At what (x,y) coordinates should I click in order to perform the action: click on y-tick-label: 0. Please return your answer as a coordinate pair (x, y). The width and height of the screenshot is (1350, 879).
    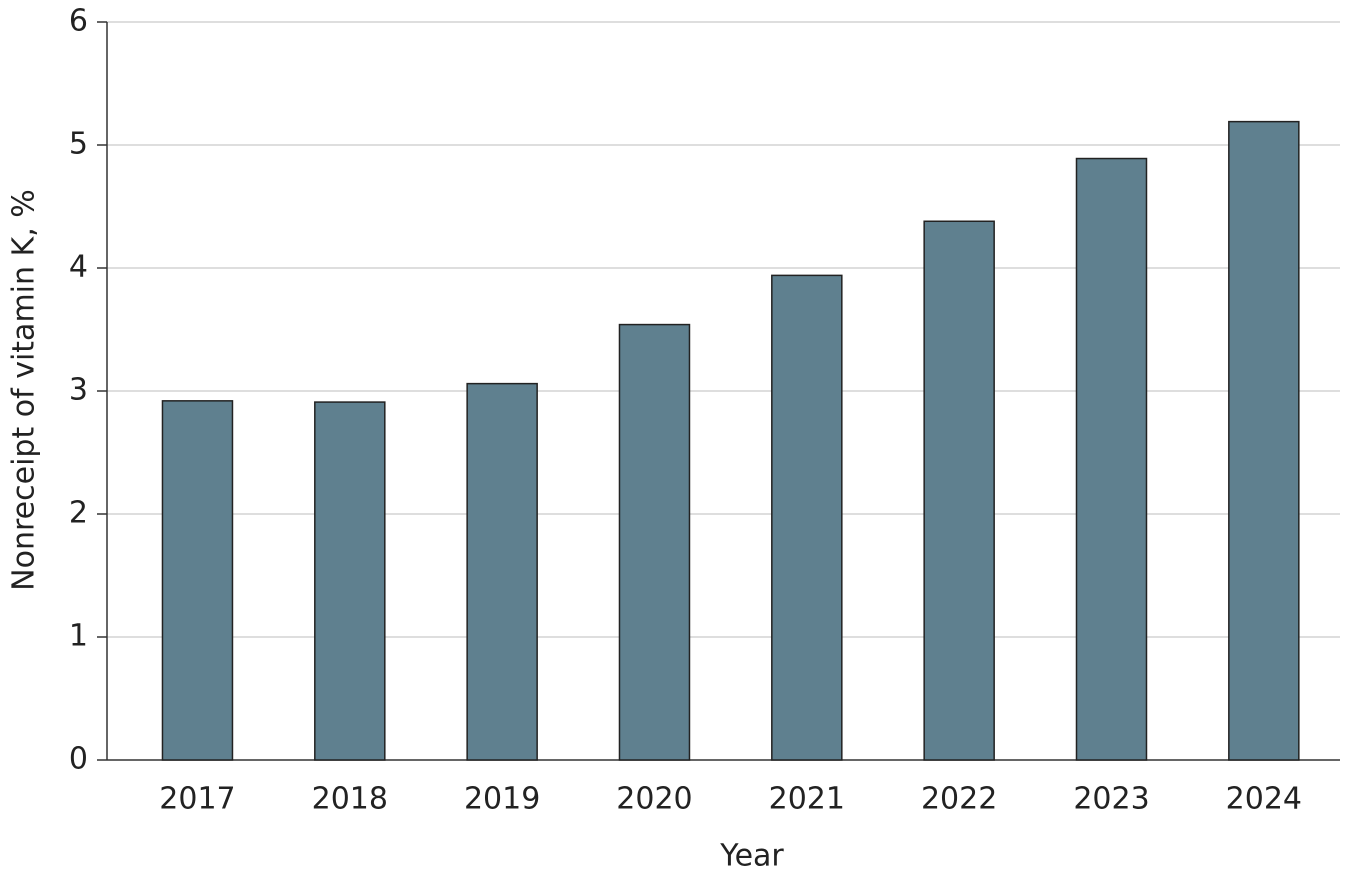
    Looking at the image, I should click on (78, 759).